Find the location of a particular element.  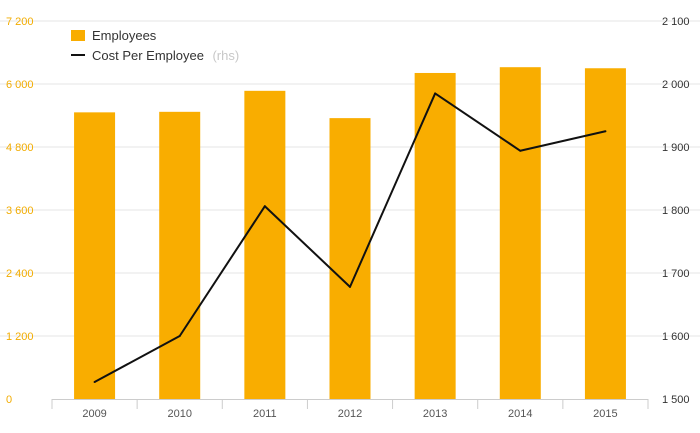

bar-employees-2015 is located at coordinates (605, 233).